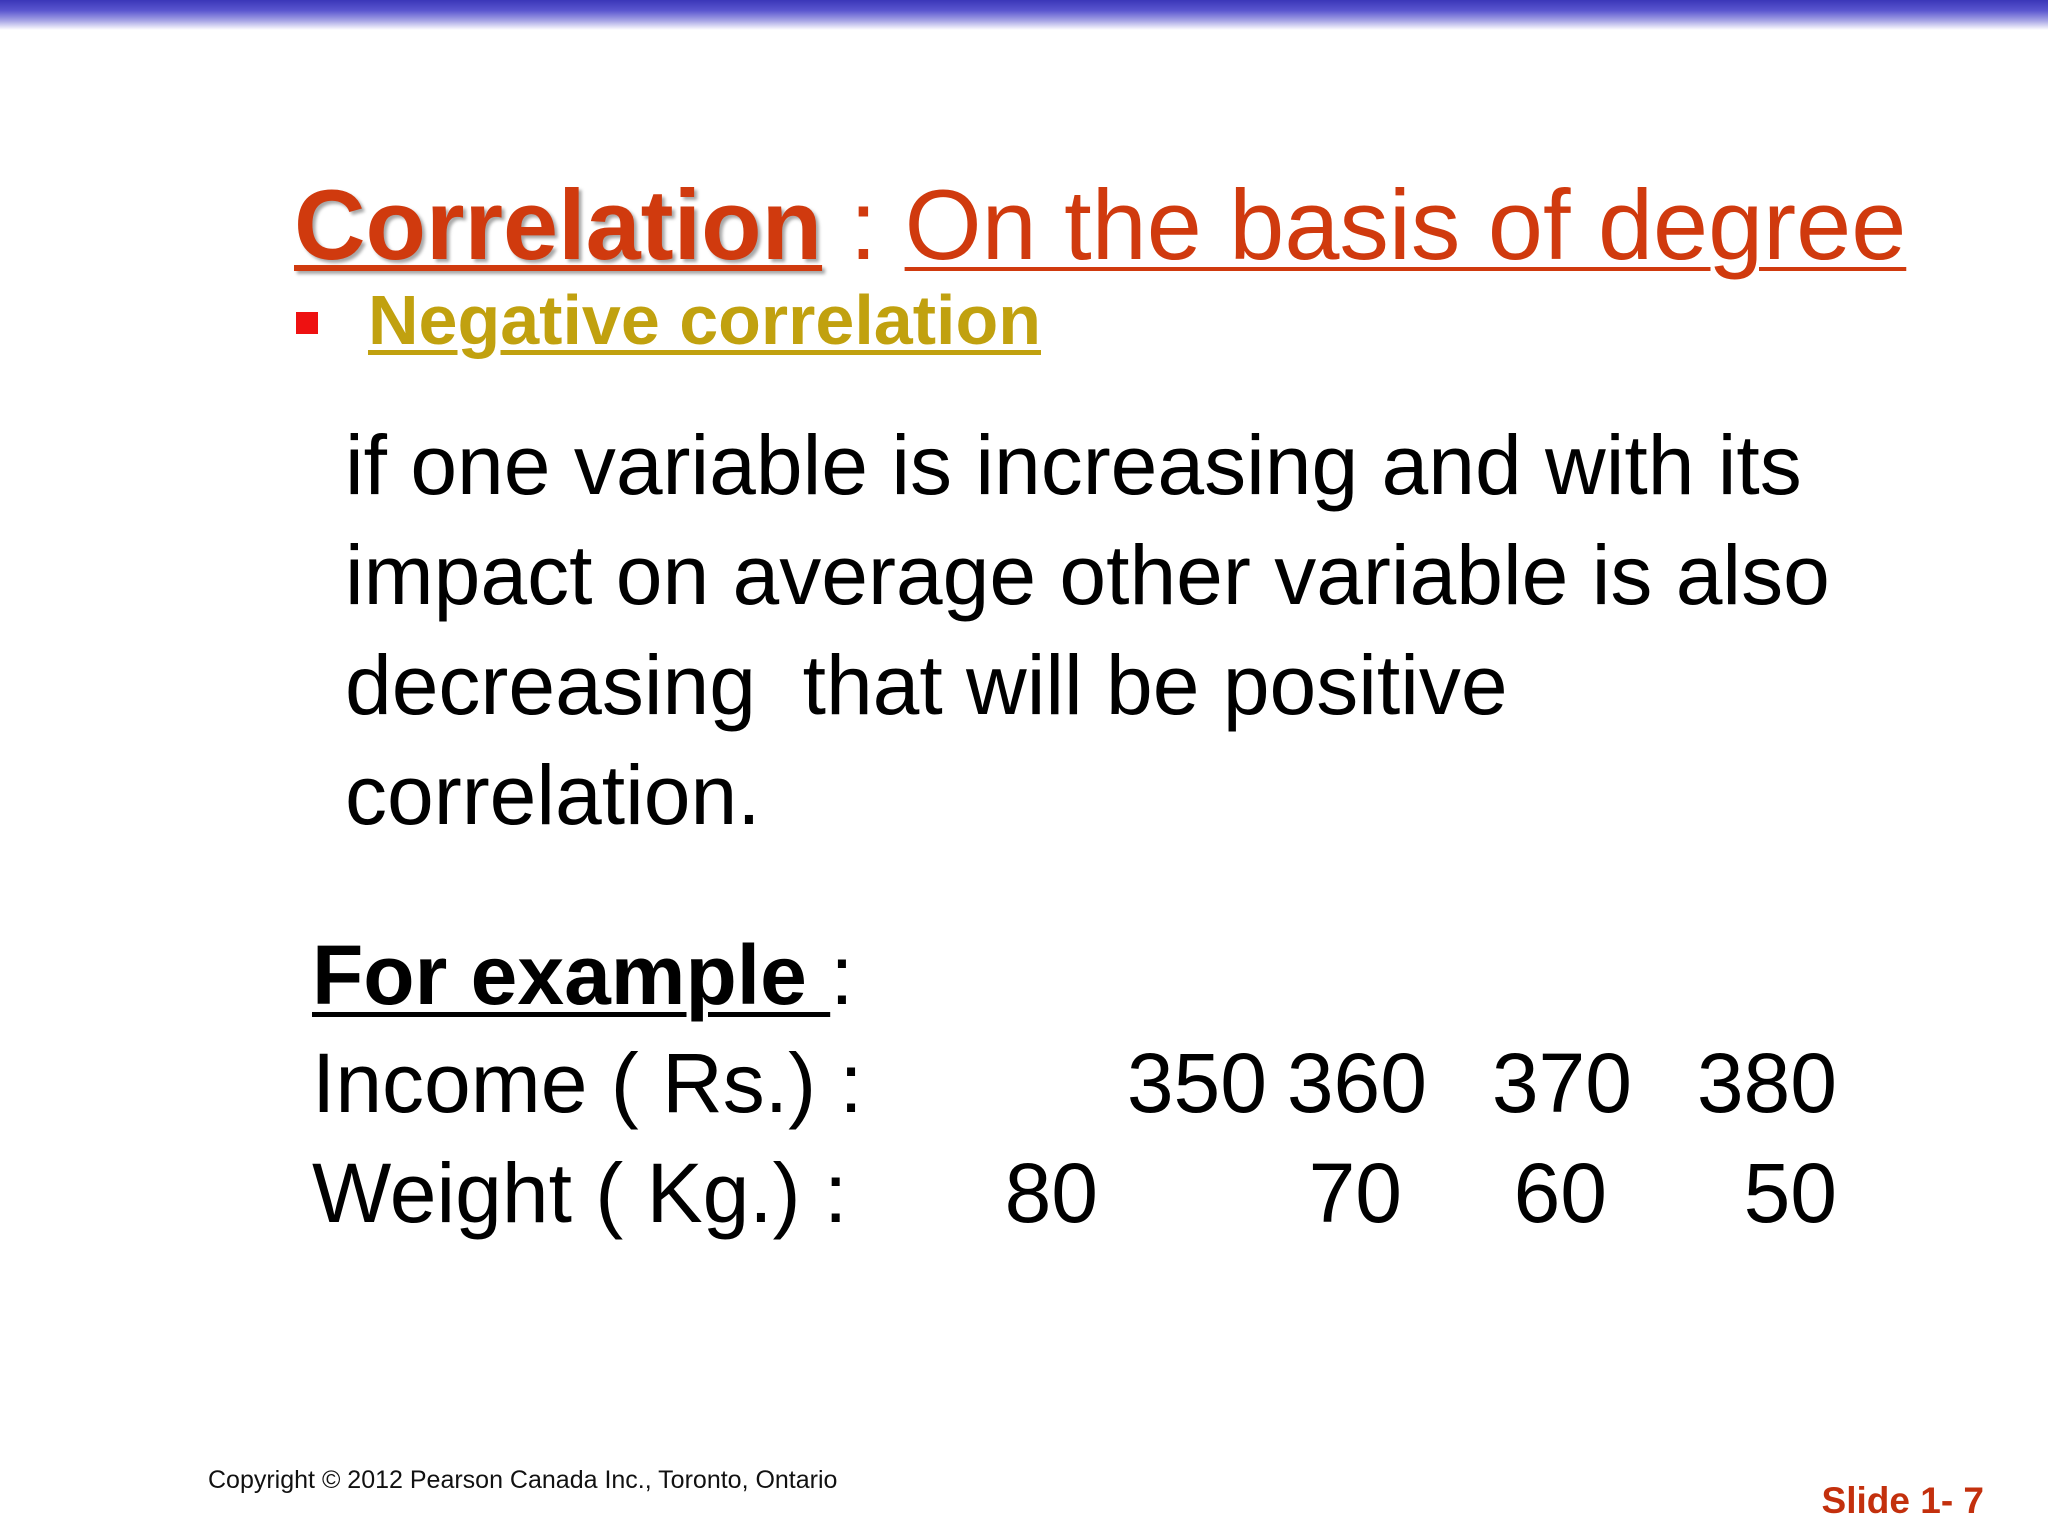 The width and height of the screenshot is (2048, 1536). I want to click on income-value: 380, so click(1766, 1083).